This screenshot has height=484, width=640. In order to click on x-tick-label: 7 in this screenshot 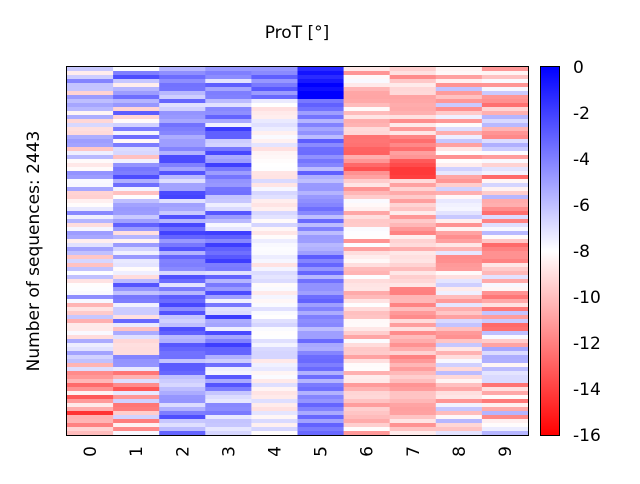, I will do `click(414, 451)`.